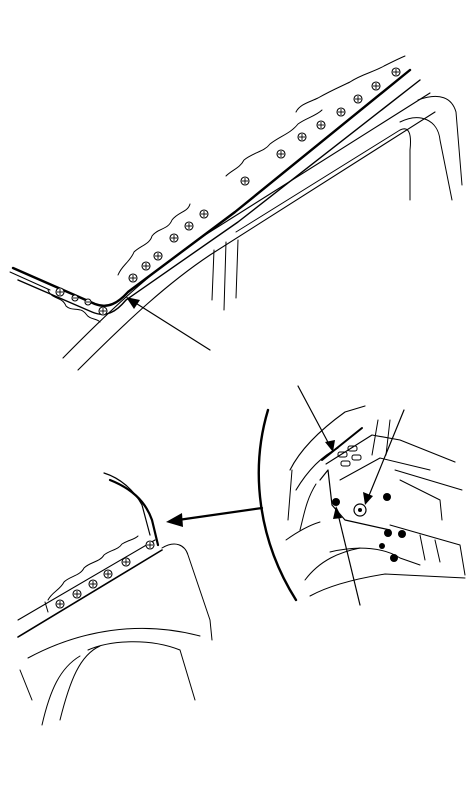 The width and height of the screenshot is (475, 810). I want to click on magnified-view, so click(361, 495).